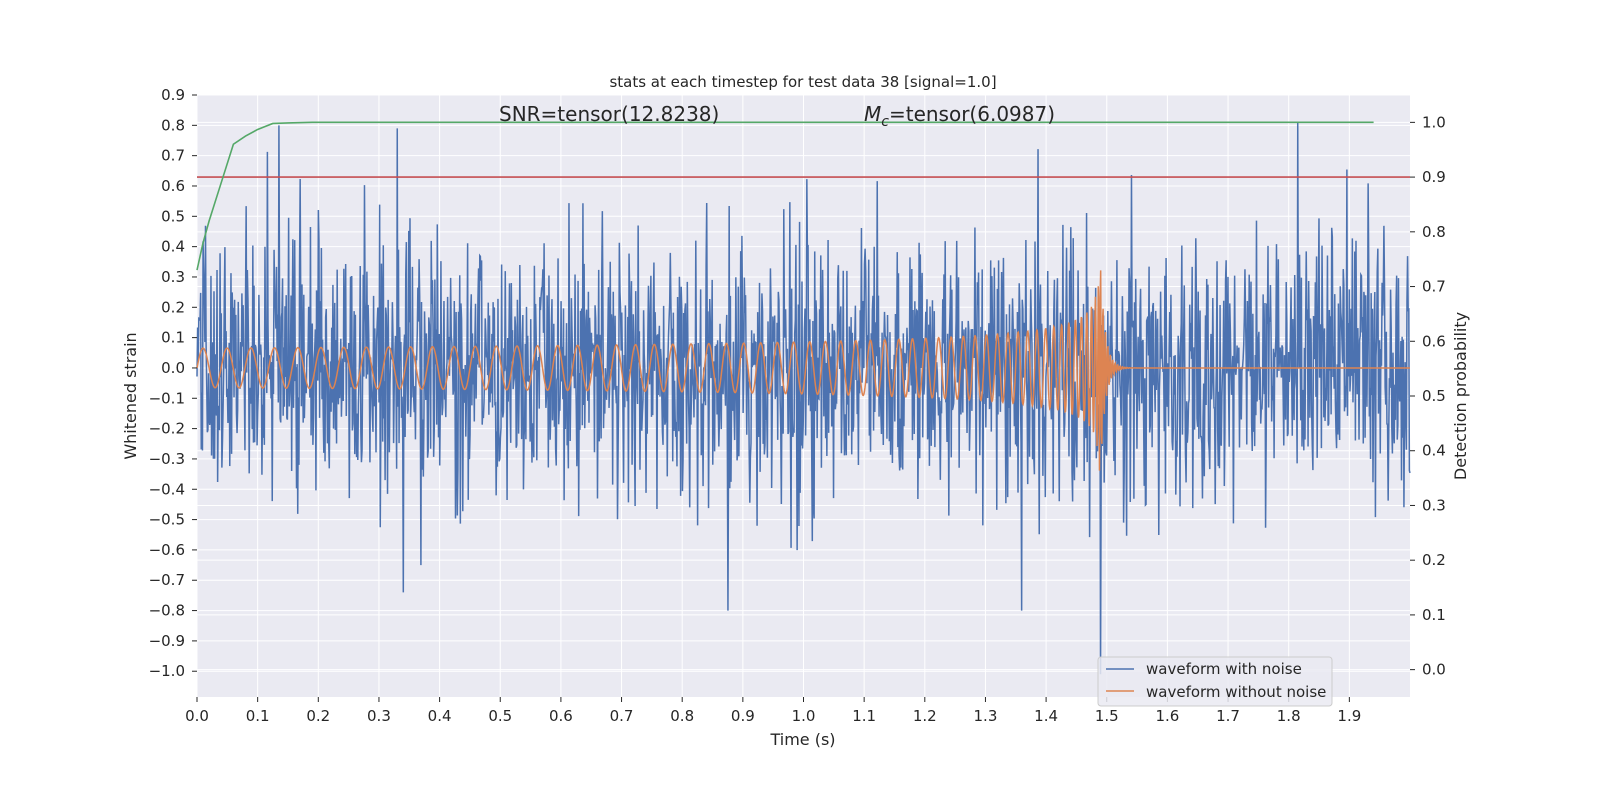 The height and width of the screenshot is (800, 1600). What do you see at coordinates (173, 247) in the screenshot?
I see `y-tick-label: 0.4` at bounding box center [173, 247].